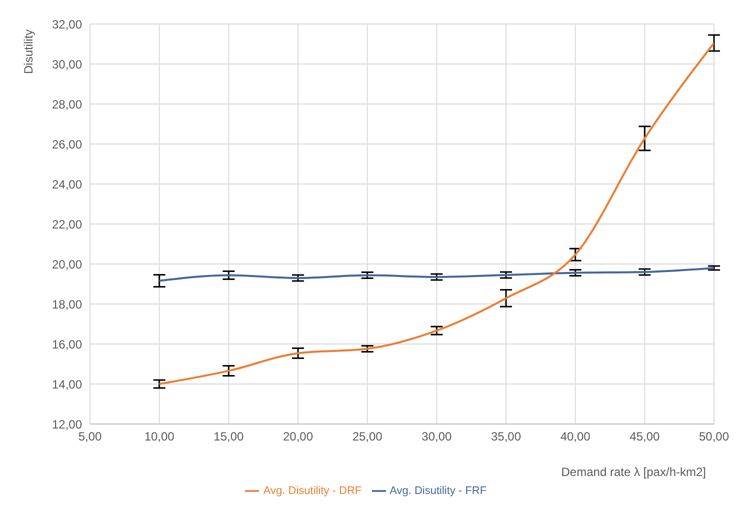 Image resolution: width=752 pixels, height=518 pixels. What do you see at coordinates (633, 472) in the screenshot?
I see `x-axis-title: Demand rate λ [pax/h-km2]` at bounding box center [633, 472].